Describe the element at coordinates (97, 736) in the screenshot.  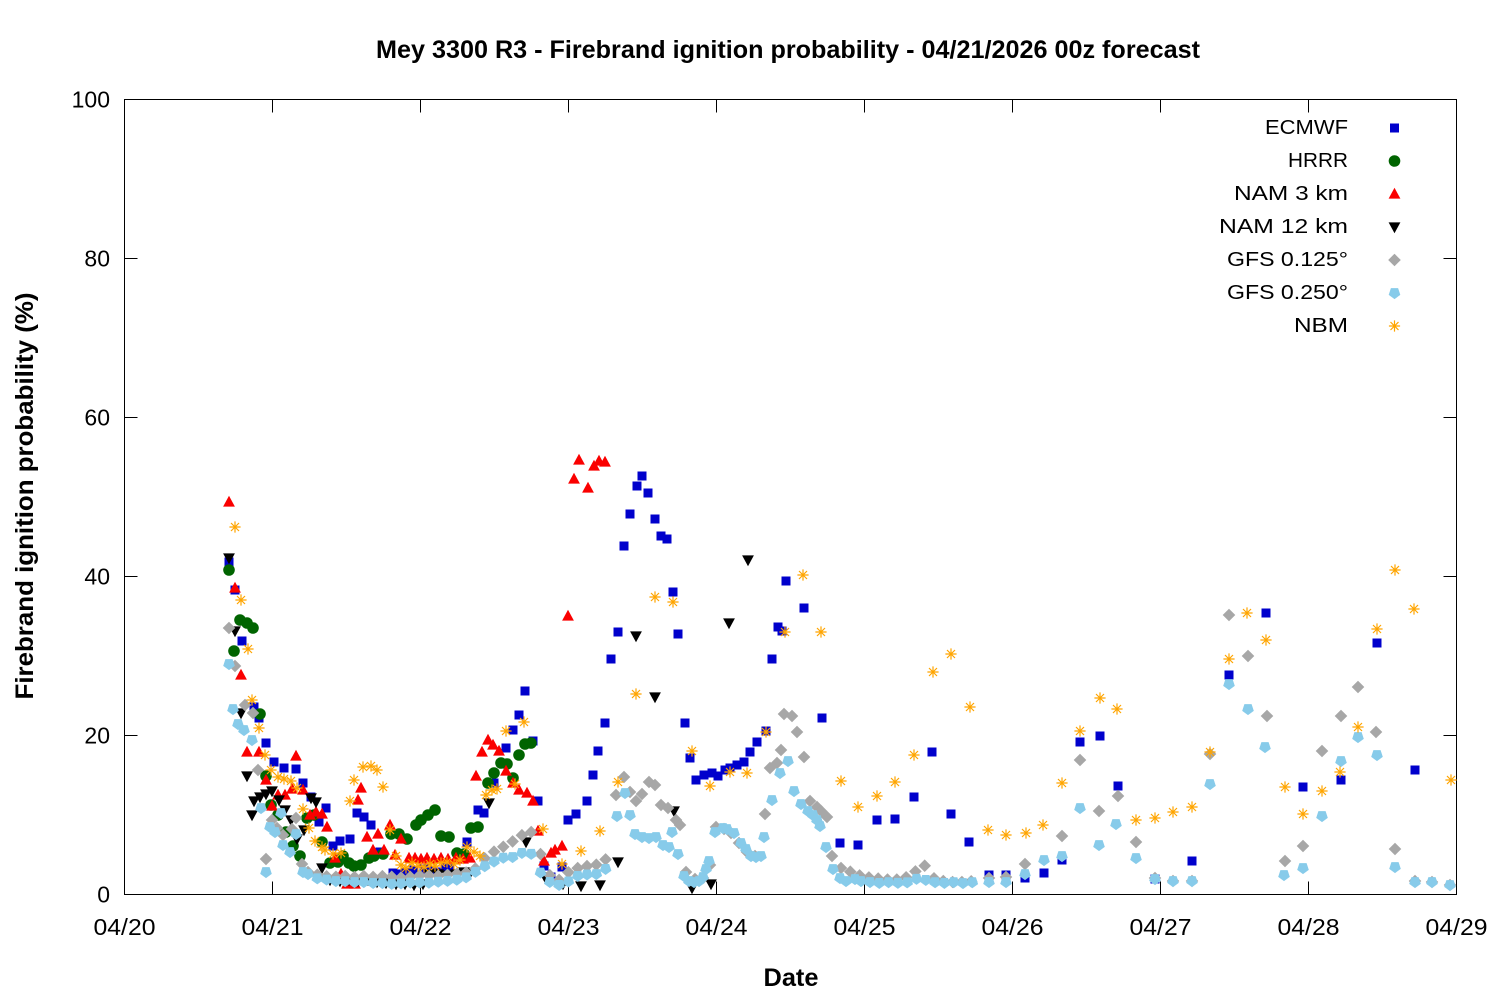
I see `svg-text: 20` at that location.